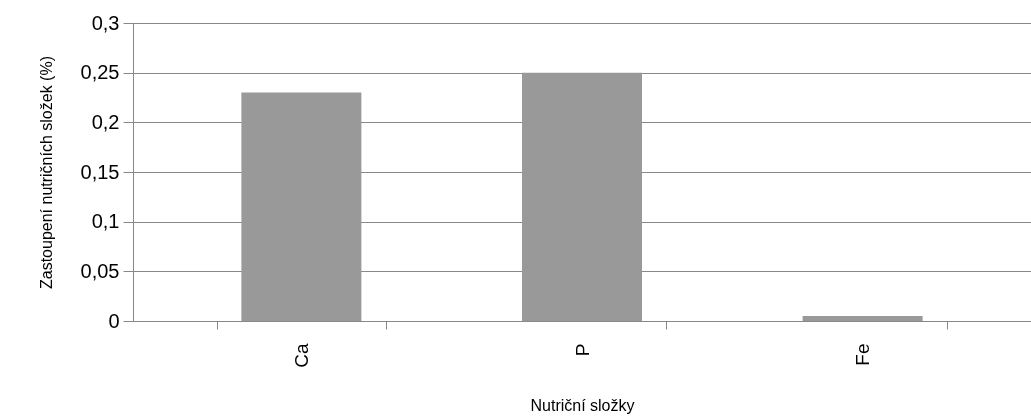  What do you see at coordinates (582, 350) in the screenshot?
I see `x-tick-label: P` at bounding box center [582, 350].